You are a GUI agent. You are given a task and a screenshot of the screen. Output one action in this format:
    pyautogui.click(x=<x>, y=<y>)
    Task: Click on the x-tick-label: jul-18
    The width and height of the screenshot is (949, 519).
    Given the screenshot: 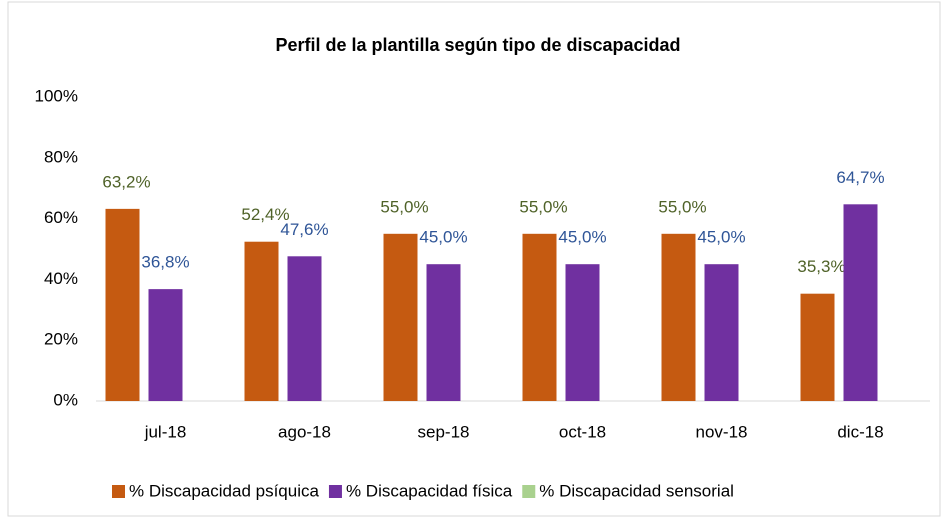 What is the action you would take?
    pyautogui.click(x=165, y=431)
    